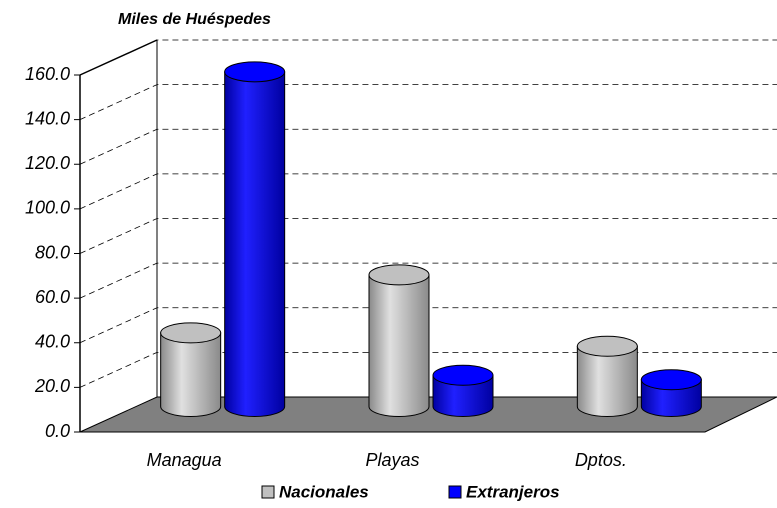 This screenshot has width=777, height=508. What do you see at coordinates (601, 460) in the screenshot?
I see `x-tick-label: Dptos.` at bounding box center [601, 460].